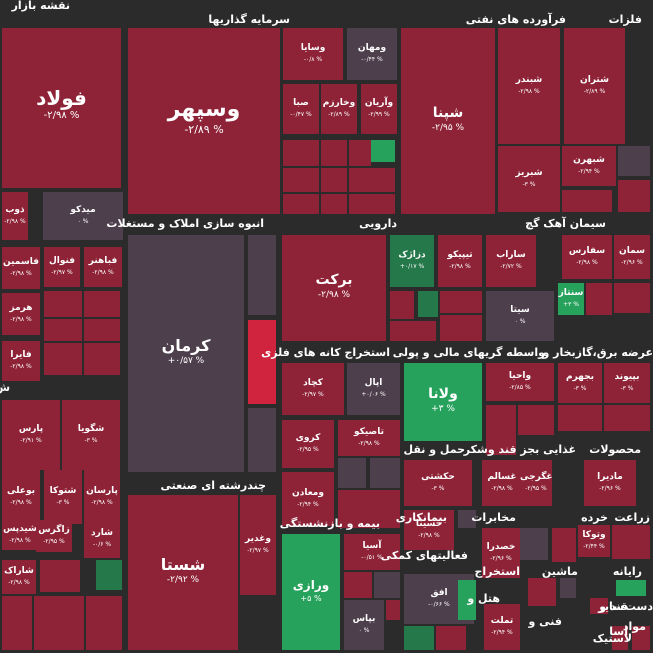 Image resolution: width=653 pixels, height=653 pixels. I want to click on stock-tile: میدکو ۰ %, so click(83, 216).